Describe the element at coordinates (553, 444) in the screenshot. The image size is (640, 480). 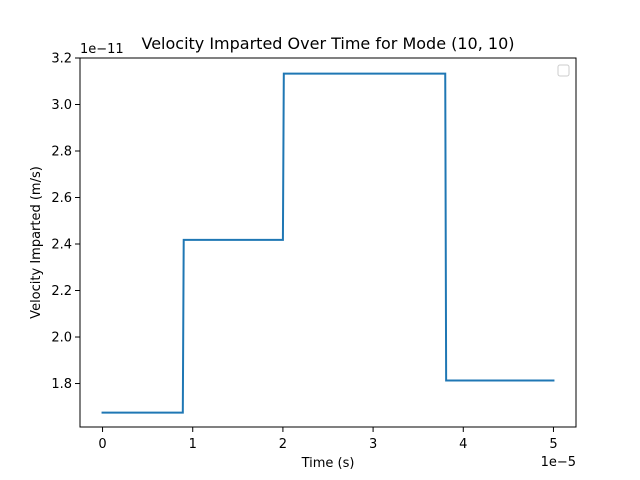
I see `x-tick-label: 5` at that location.